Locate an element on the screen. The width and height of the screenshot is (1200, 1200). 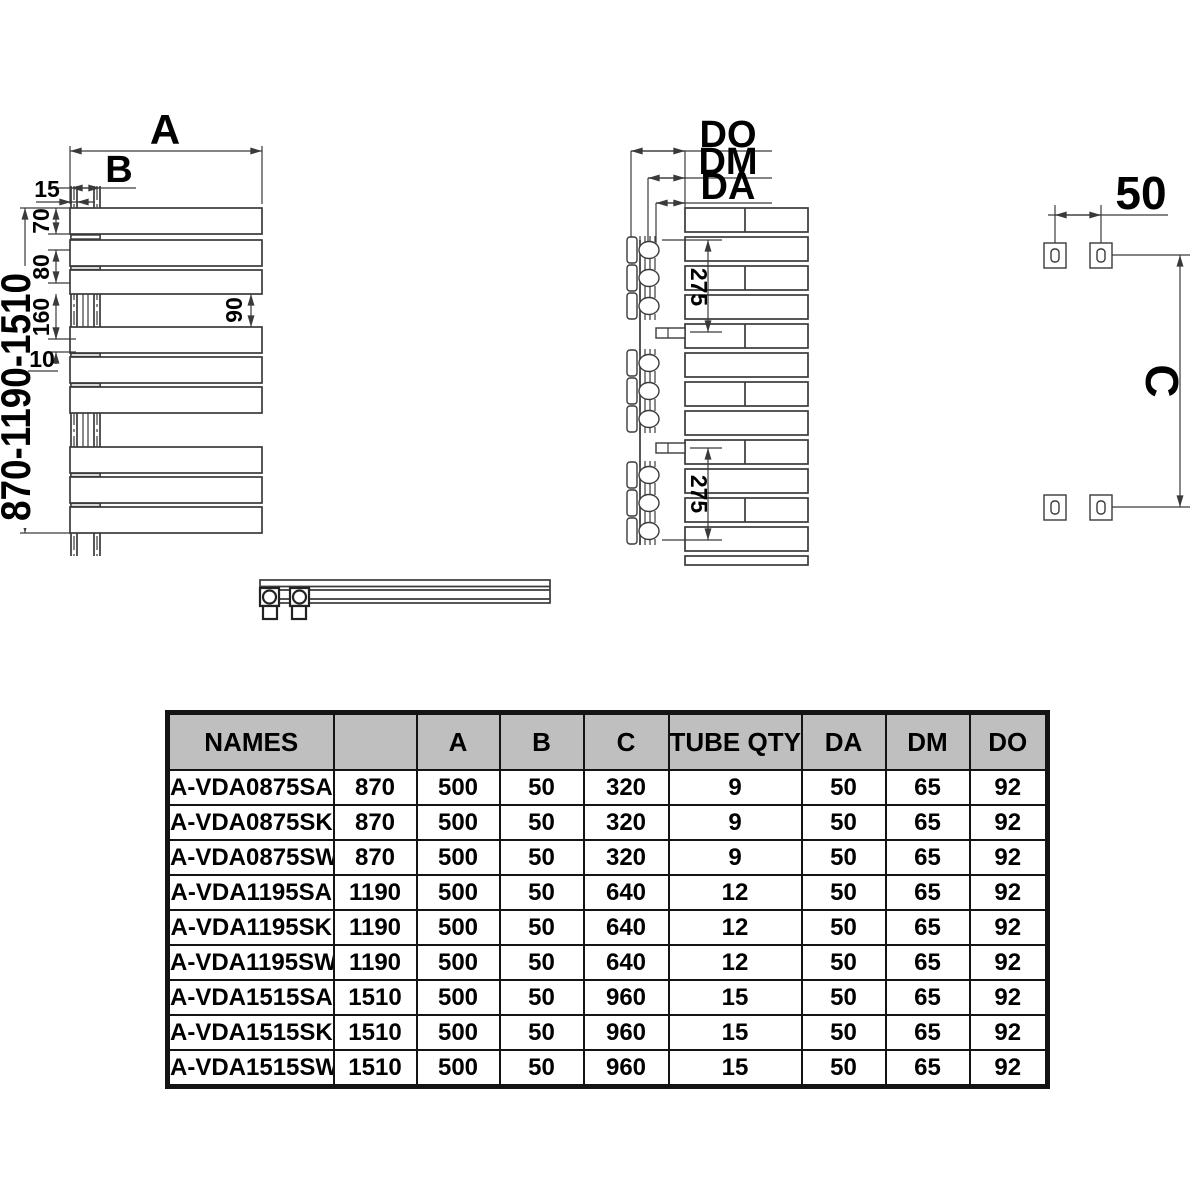
value-cell: 960 is located at coordinates (626, 1032).